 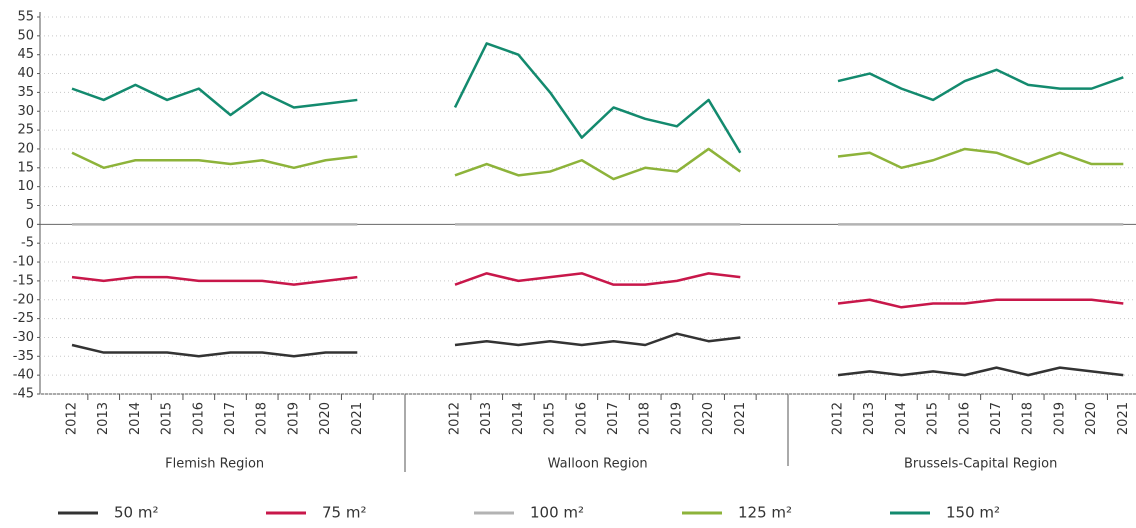 What do you see at coordinates (25, 111) in the screenshot?
I see `y-tick-label: 30` at bounding box center [25, 111].